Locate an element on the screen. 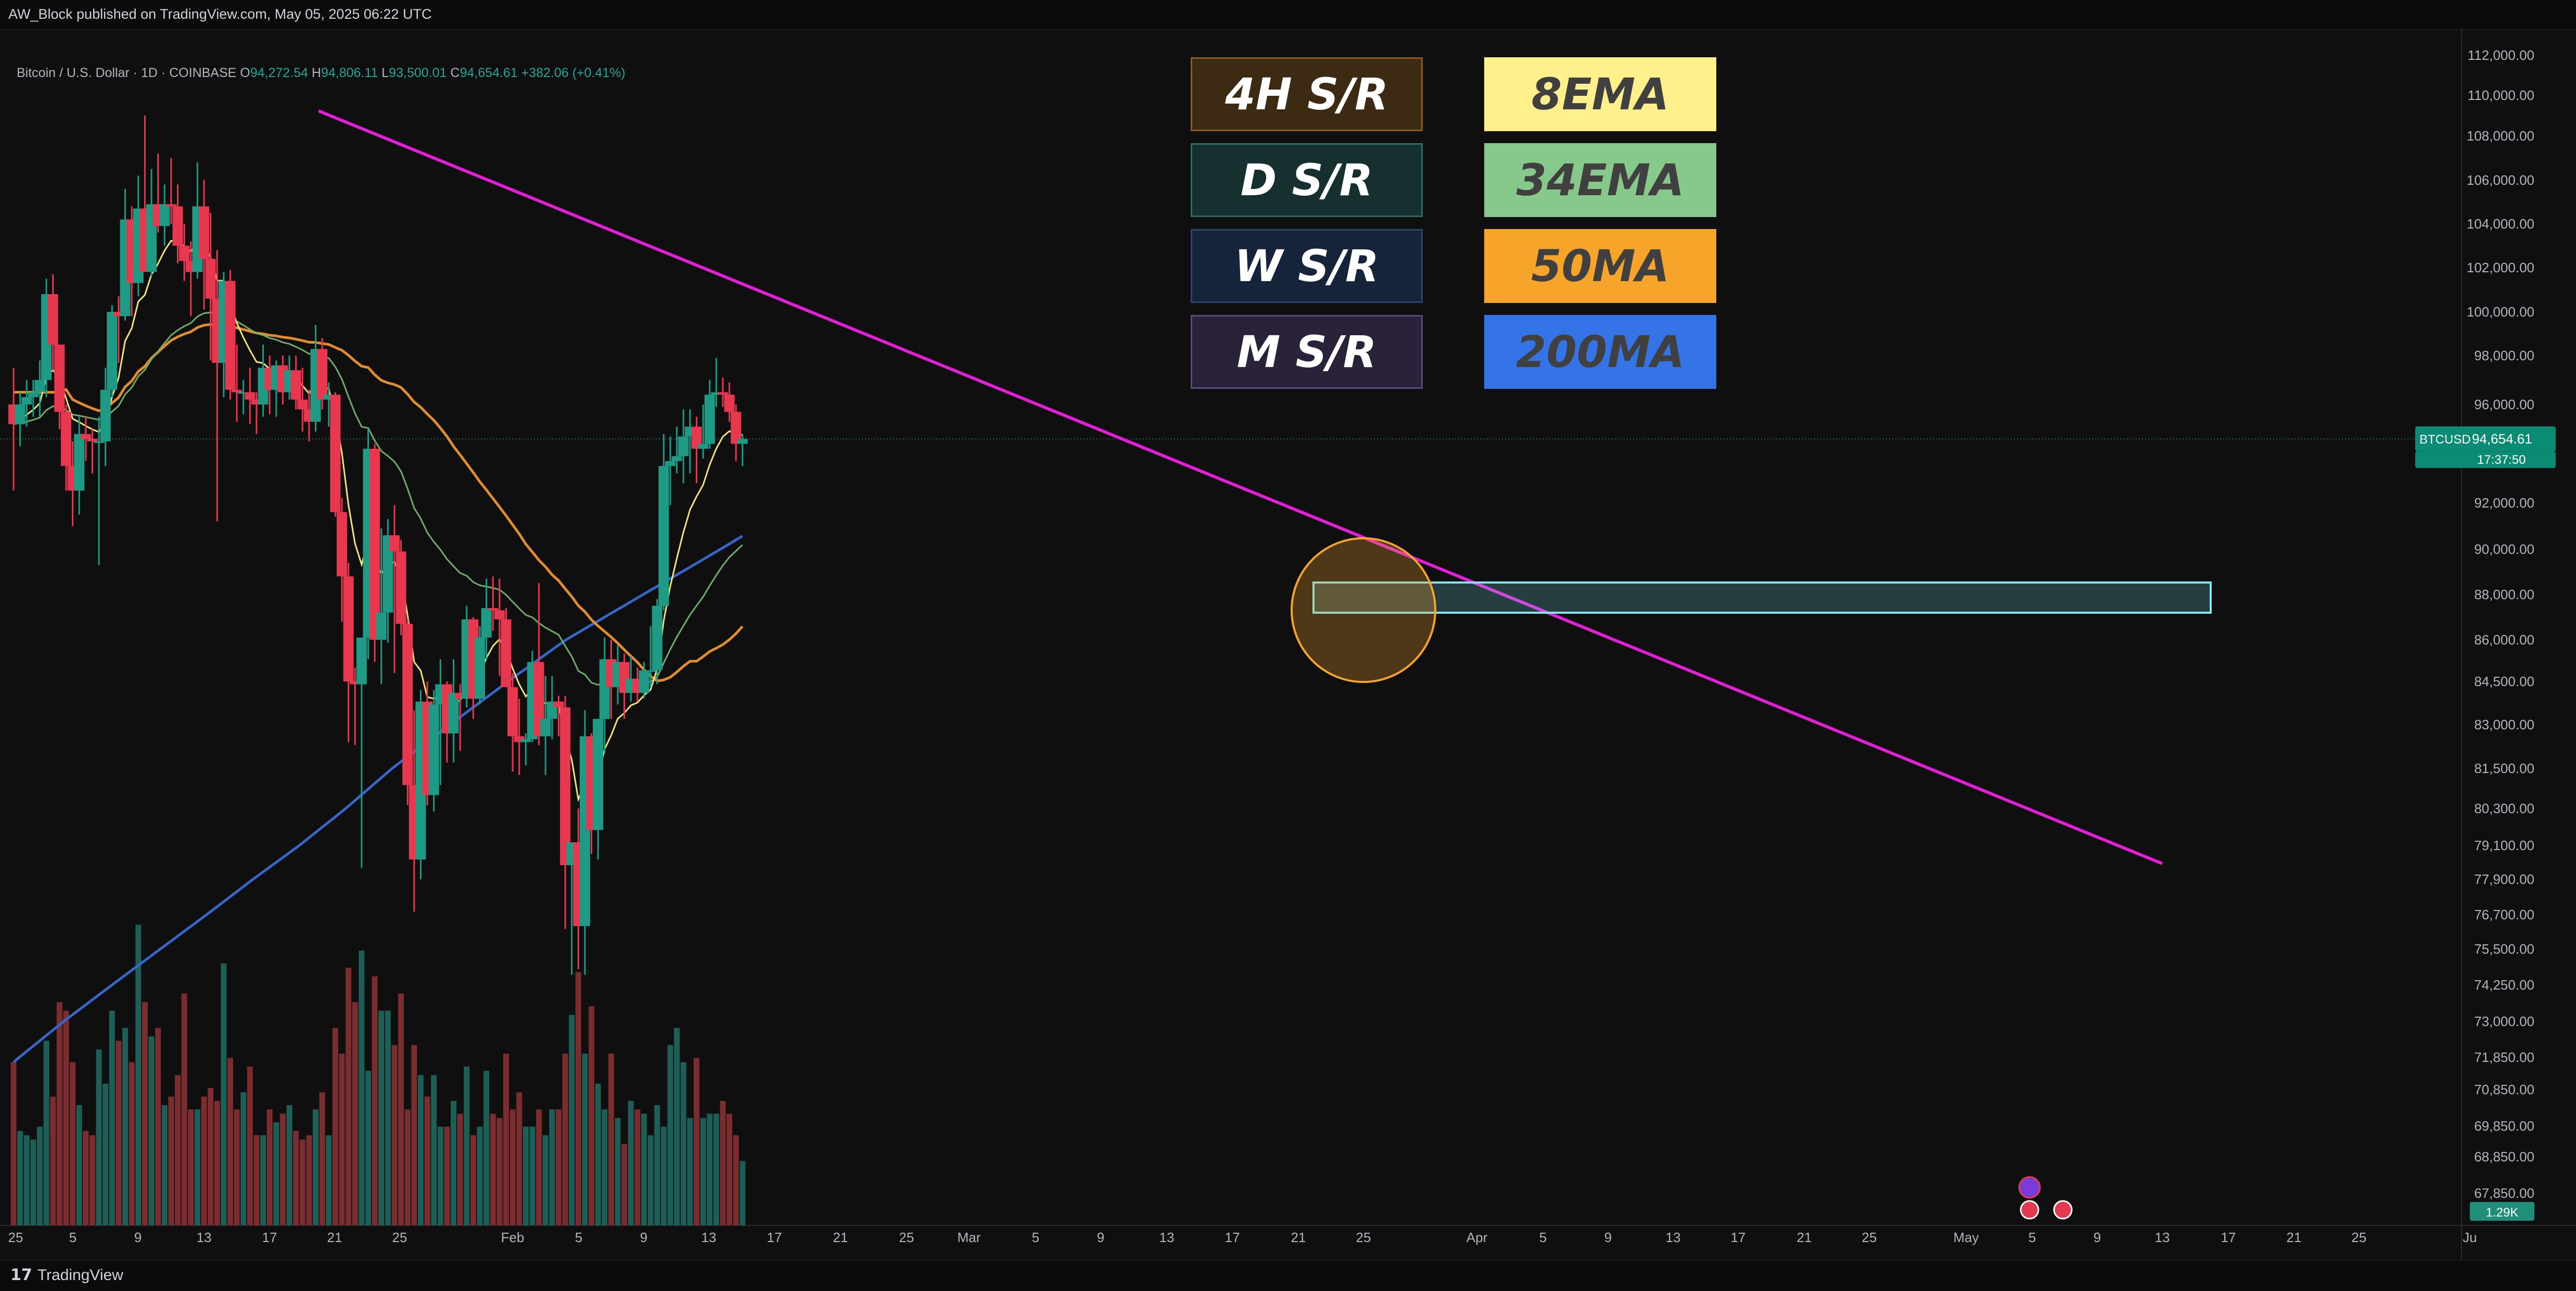  price-tick-label: 110,000.00 is located at coordinates (2501, 95).